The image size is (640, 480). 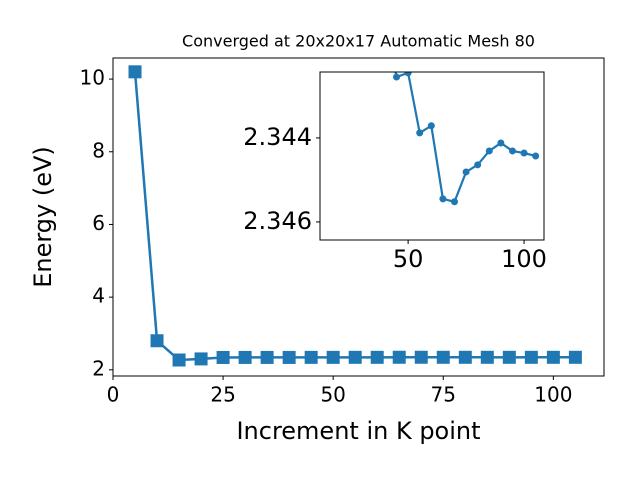 I want to click on x-tick-label: 25, so click(x=222, y=395).